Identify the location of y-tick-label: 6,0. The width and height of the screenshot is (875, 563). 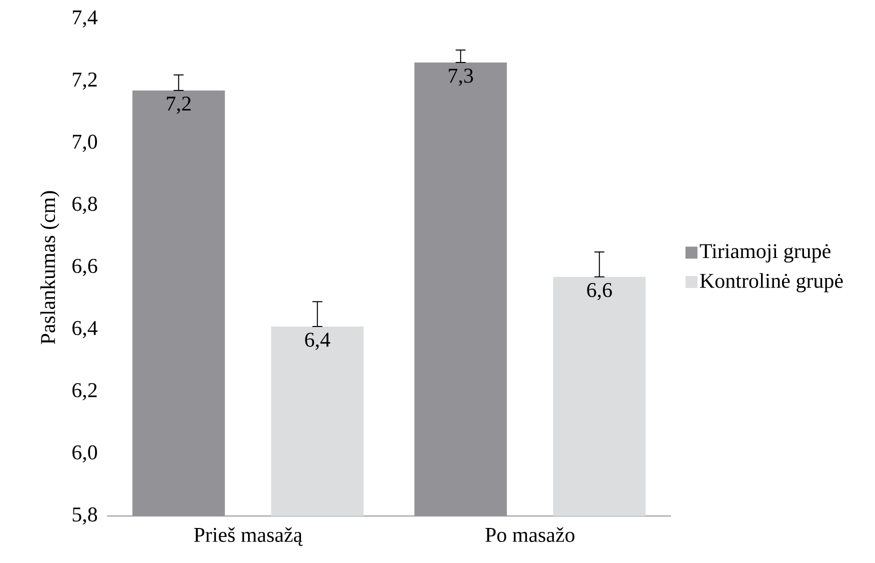
(85, 453).